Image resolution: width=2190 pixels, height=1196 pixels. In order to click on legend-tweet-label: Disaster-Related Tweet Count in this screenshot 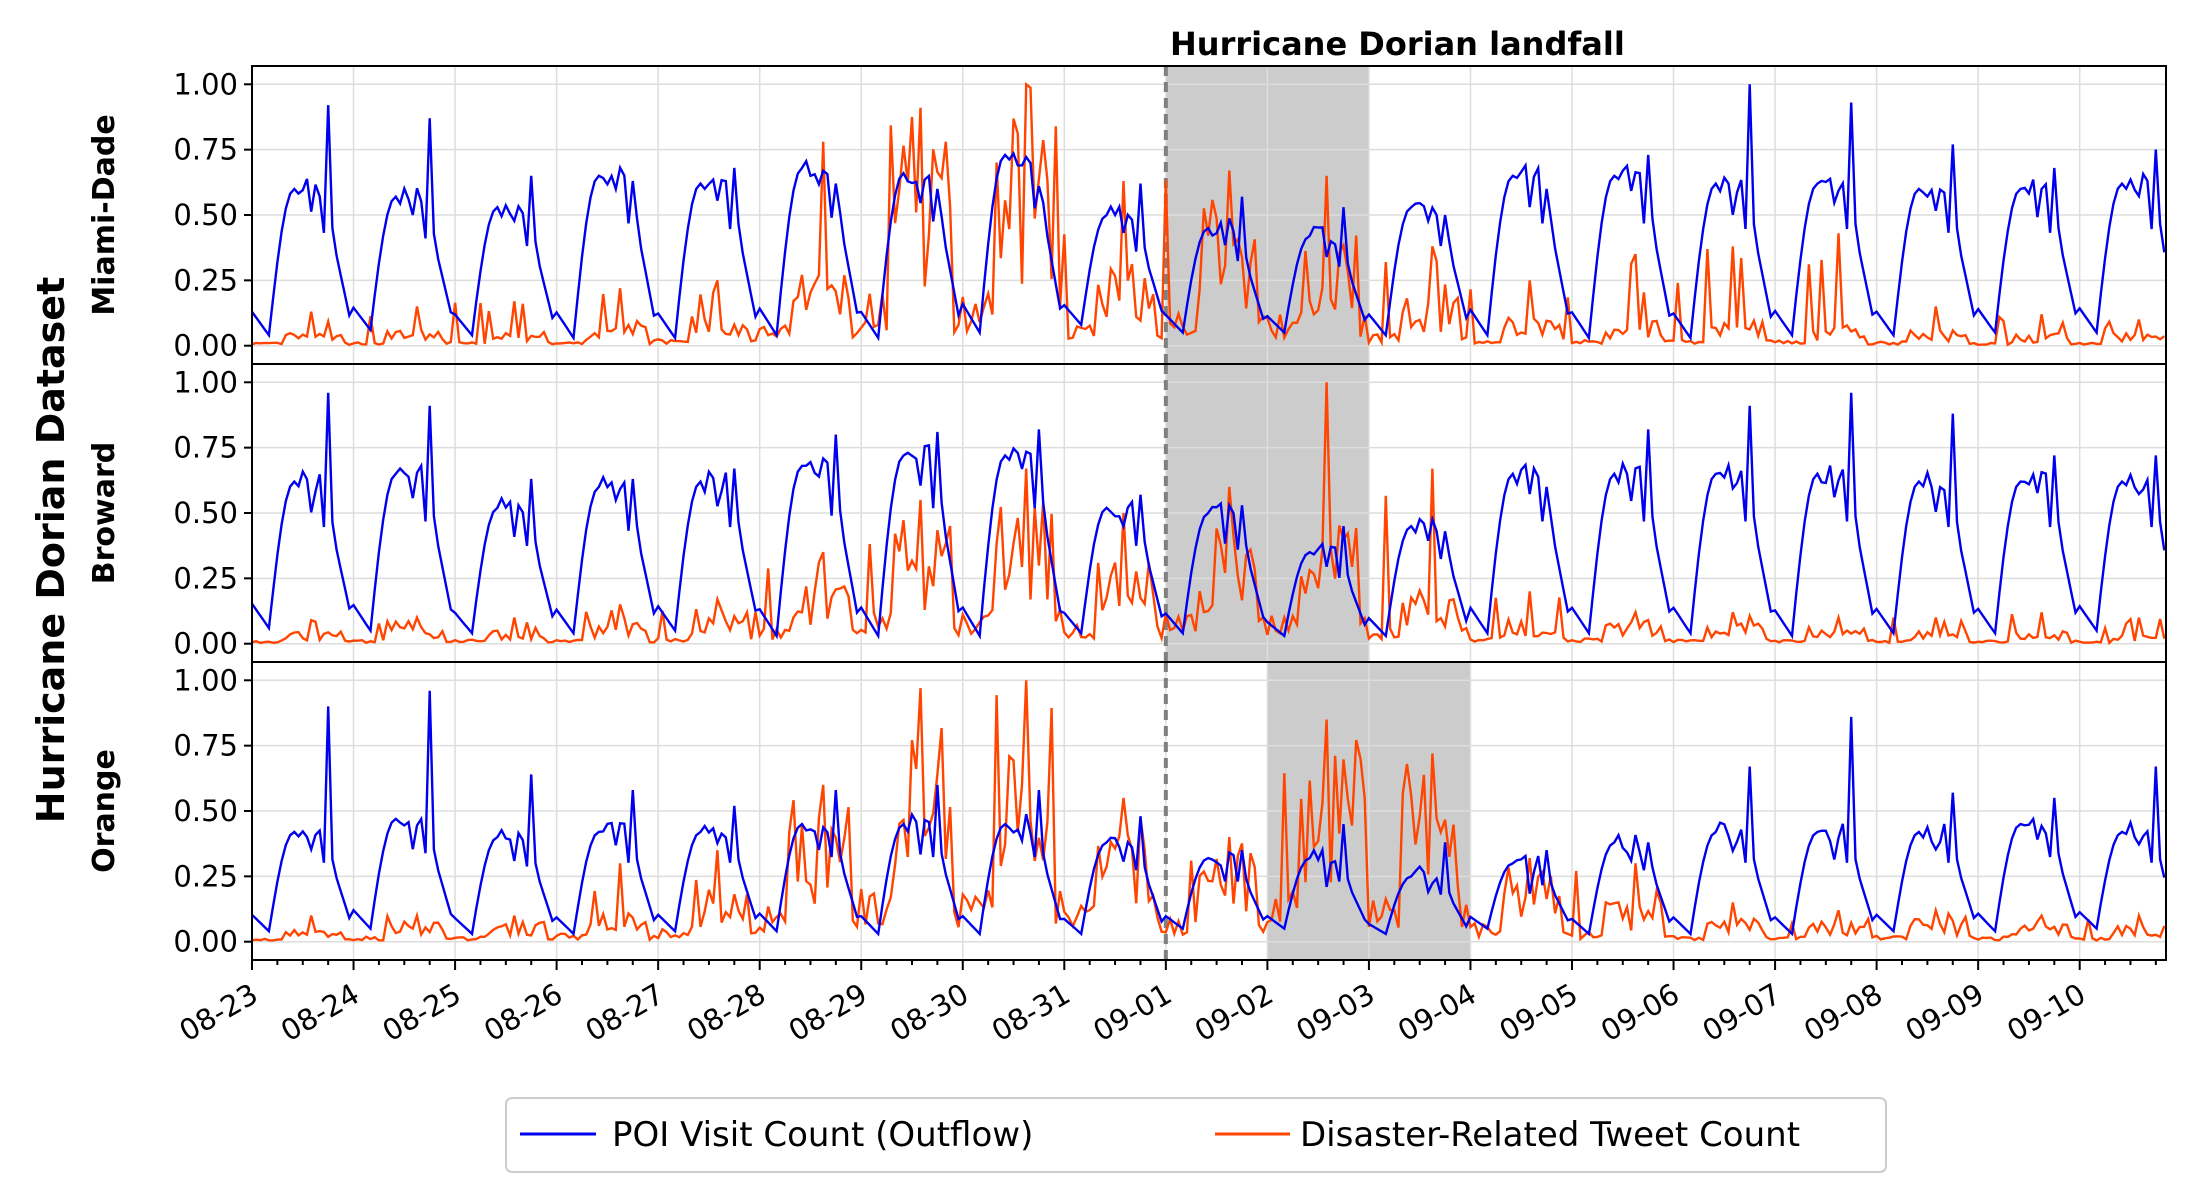, I will do `click(1550, 1135)`.